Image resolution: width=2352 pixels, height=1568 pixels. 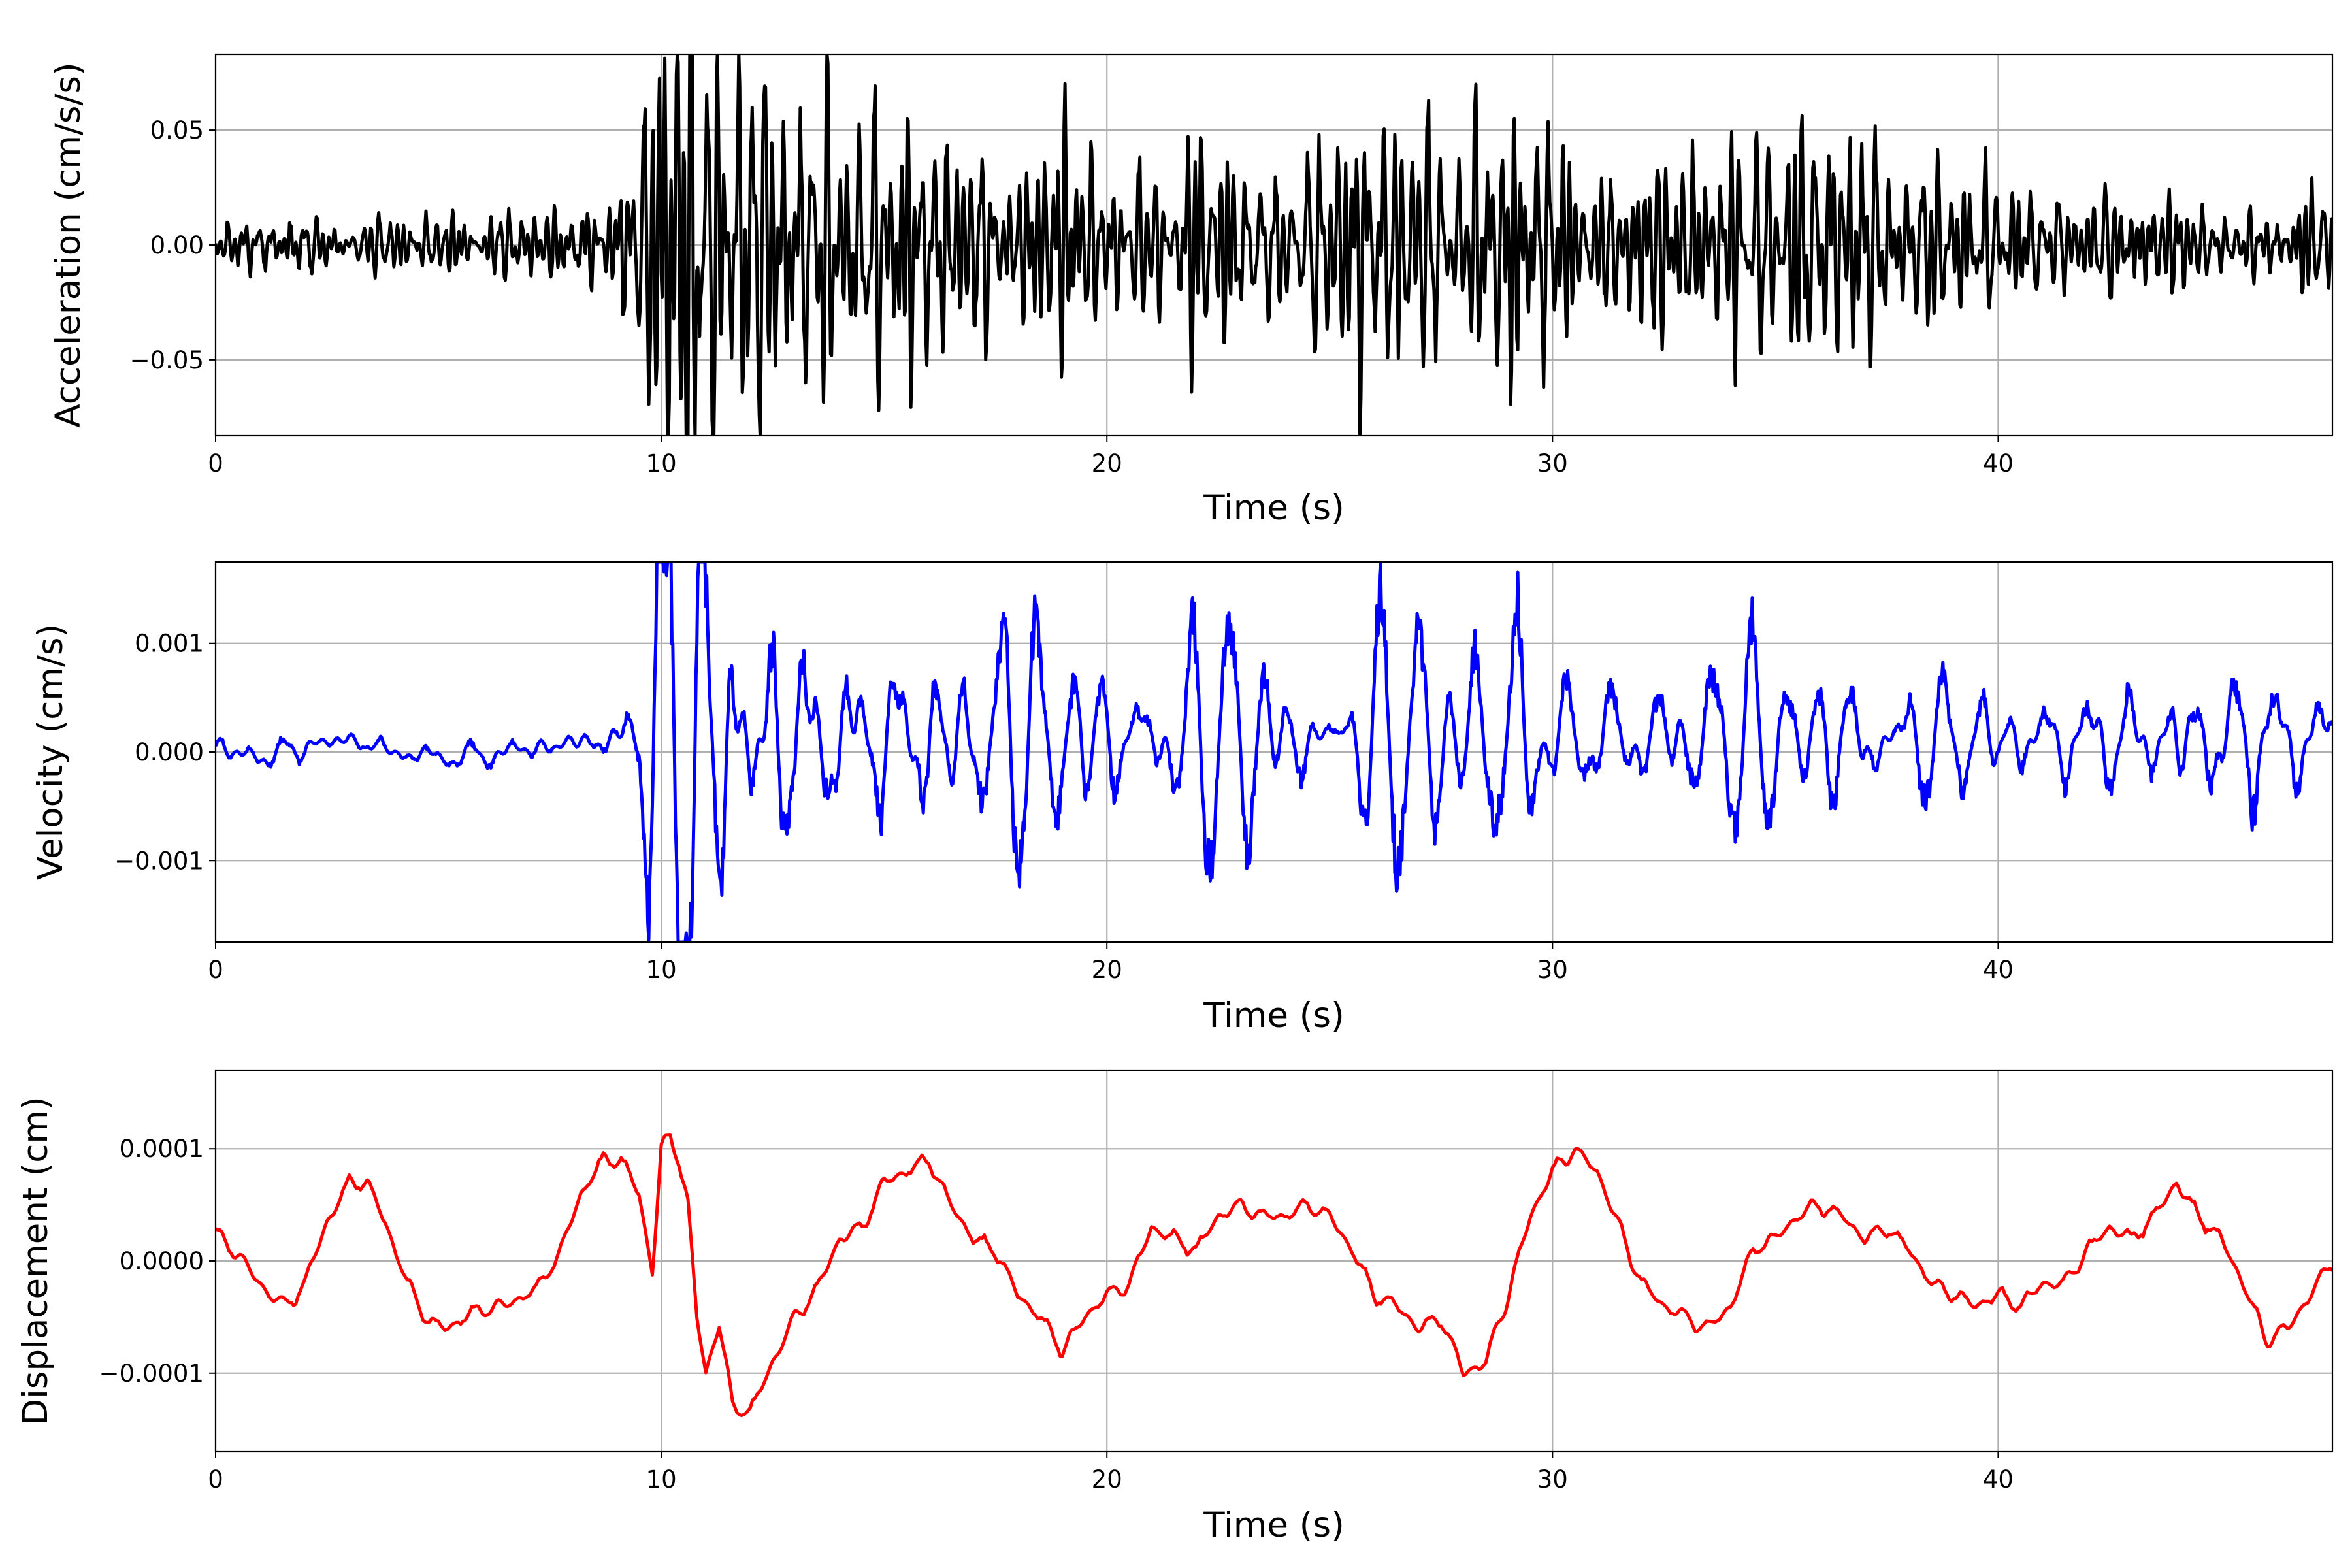 What do you see at coordinates (177, 130) in the screenshot?
I see `y-tick-label: 0.05` at bounding box center [177, 130].